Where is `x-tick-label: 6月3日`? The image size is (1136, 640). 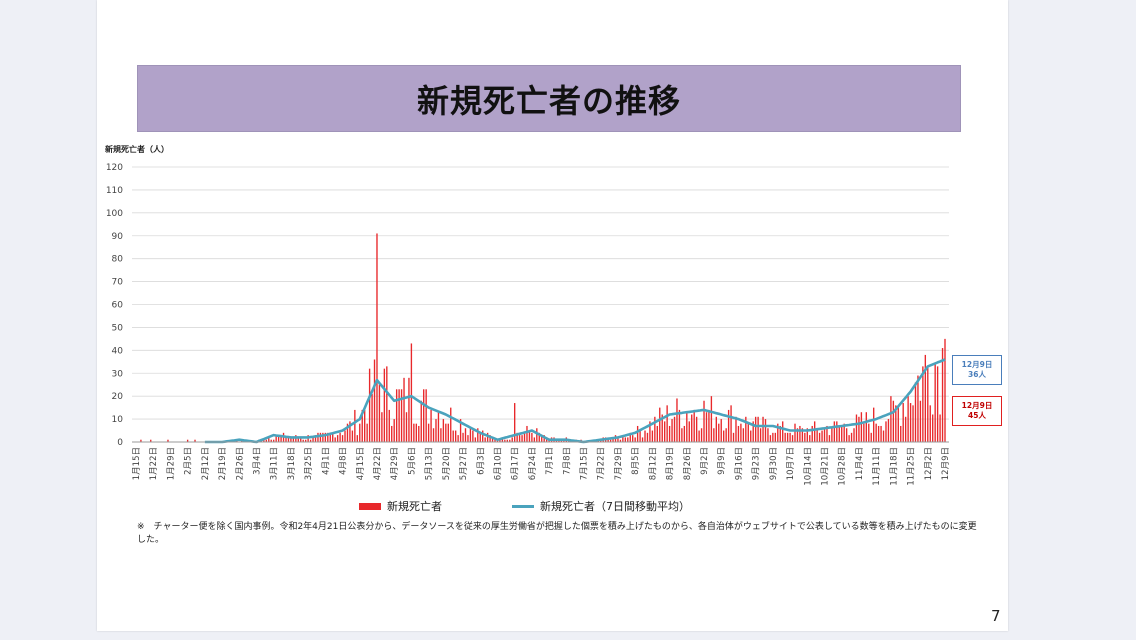 x-tick-label: 6月3日 is located at coordinates (481, 461).